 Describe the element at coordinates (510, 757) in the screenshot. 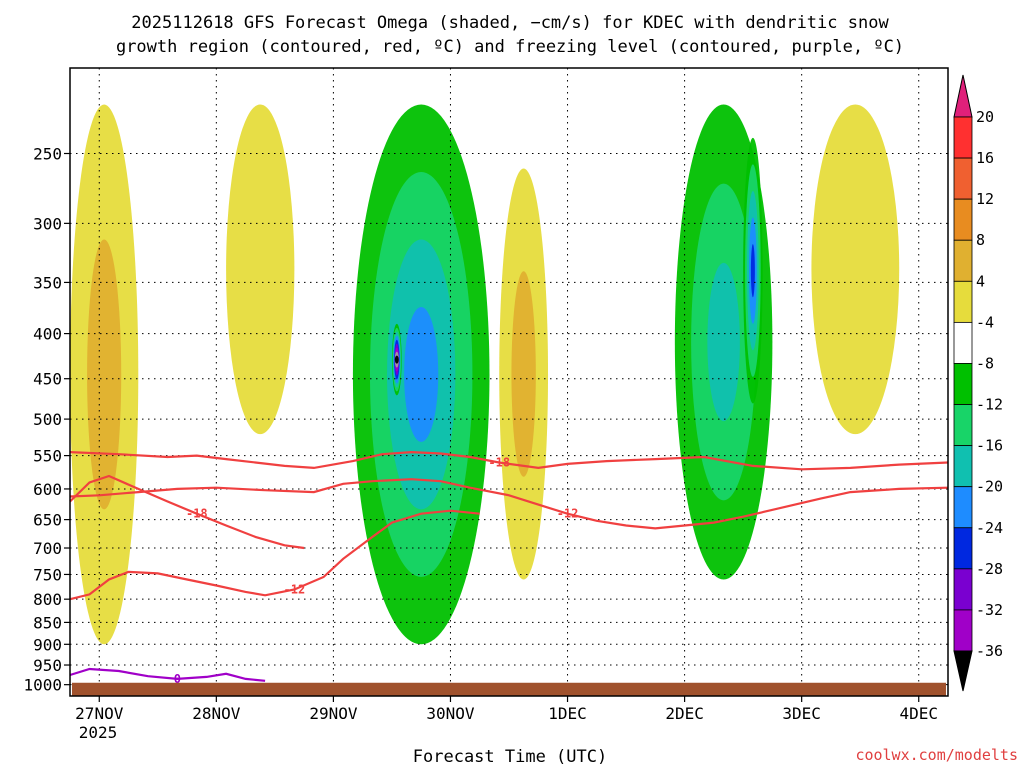

I see `x-axis-label: Forecast Time (UTC)` at that location.